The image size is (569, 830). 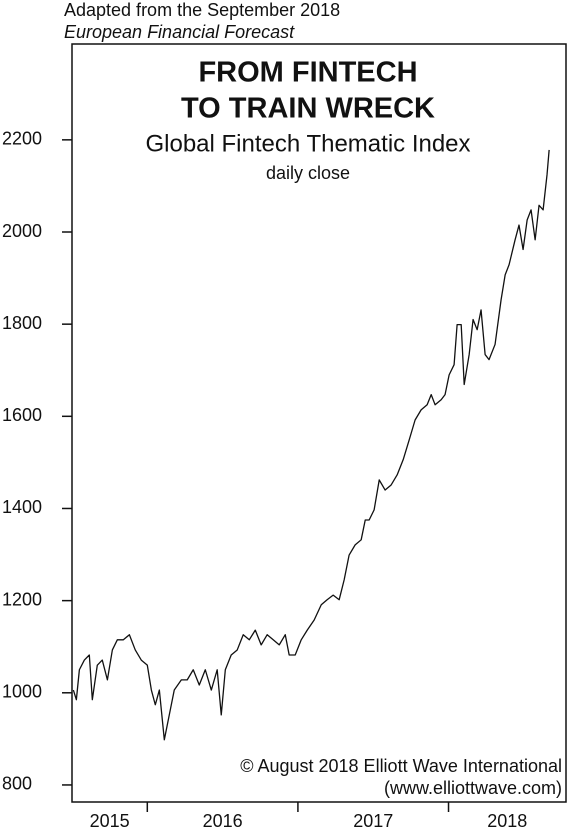 What do you see at coordinates (22, 692) in the screenshot?
I see `y-tick-label: 1000` at bounding box center [22, 692].